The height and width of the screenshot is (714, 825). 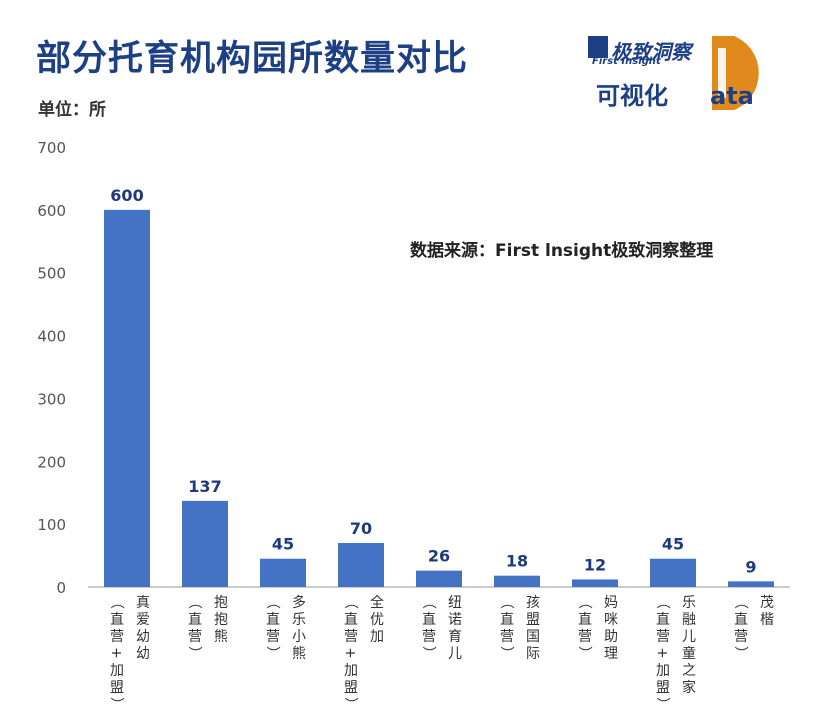 I want to click on logo-cn-text: 极致洞察, so click(x=651, y=52).